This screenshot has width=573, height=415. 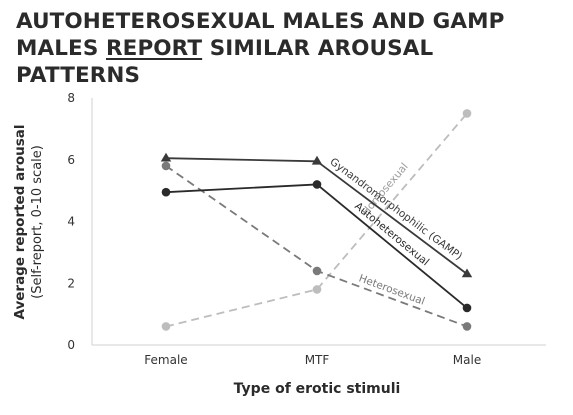 What do you see at coordinates (71, 283) in the screenshot?
I see `y-tick-label: 2` at bounding box center [71, 283].